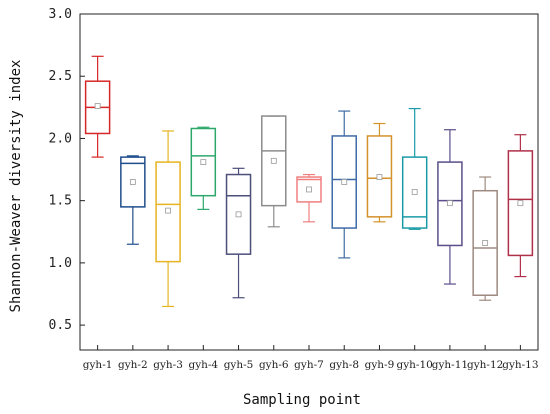  I want to click on x-tick-label: gyh-10, so click(415, 365).